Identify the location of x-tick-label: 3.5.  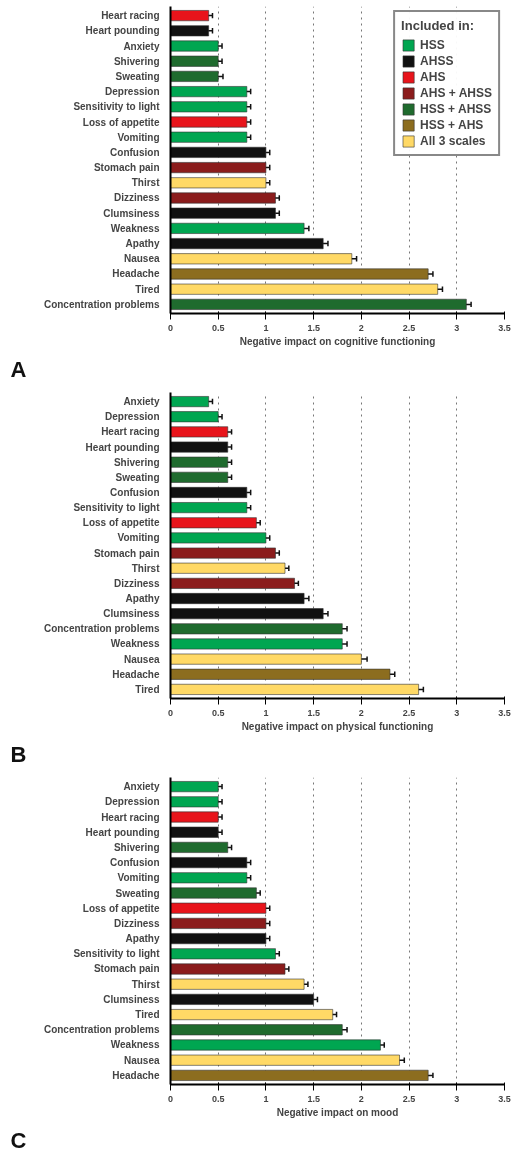
(504, 1098).